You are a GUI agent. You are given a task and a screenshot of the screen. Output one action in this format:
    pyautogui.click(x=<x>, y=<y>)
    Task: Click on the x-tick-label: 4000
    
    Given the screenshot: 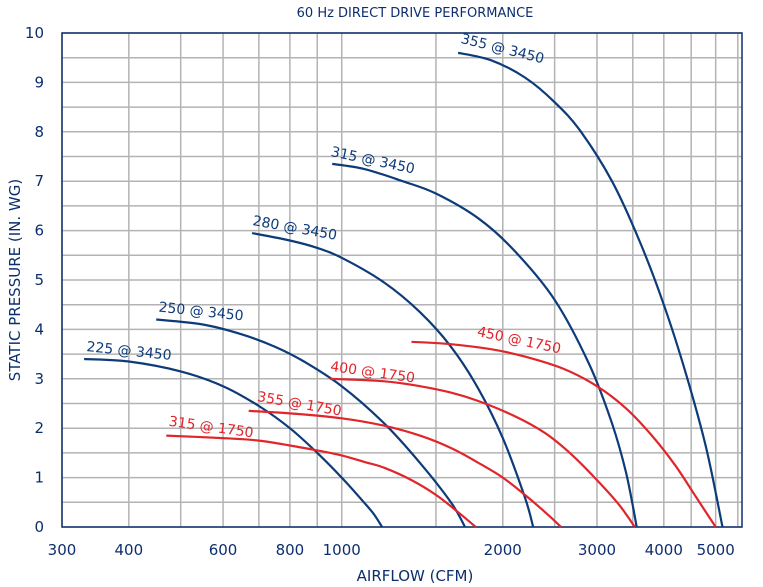 What is the action you would take?
    pyautogui.click(x=664, y=550)
    